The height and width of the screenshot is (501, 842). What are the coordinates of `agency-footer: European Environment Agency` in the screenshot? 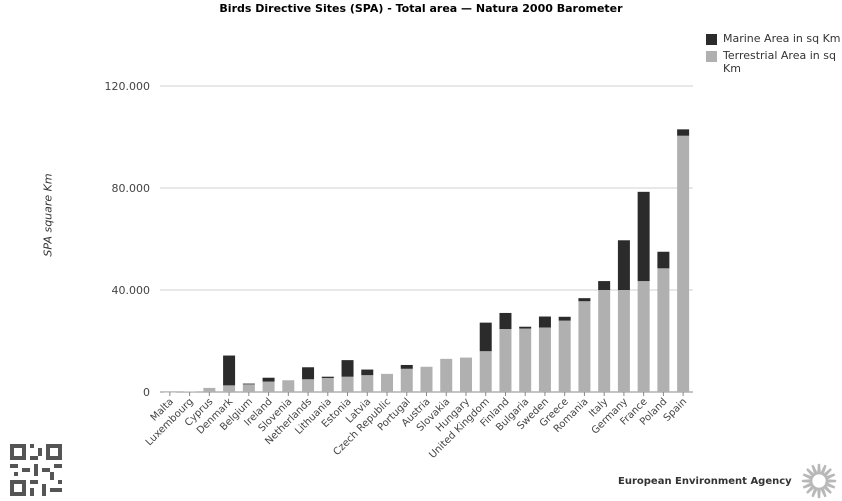 It's located at (705, 481).